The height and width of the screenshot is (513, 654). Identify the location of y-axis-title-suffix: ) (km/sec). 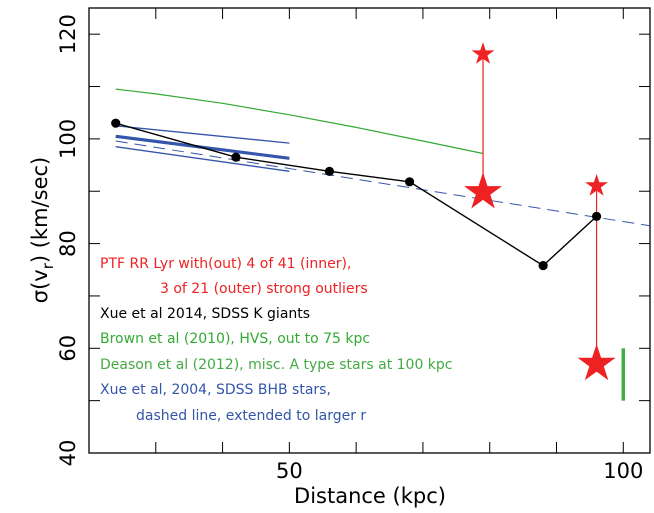
(40, 210).